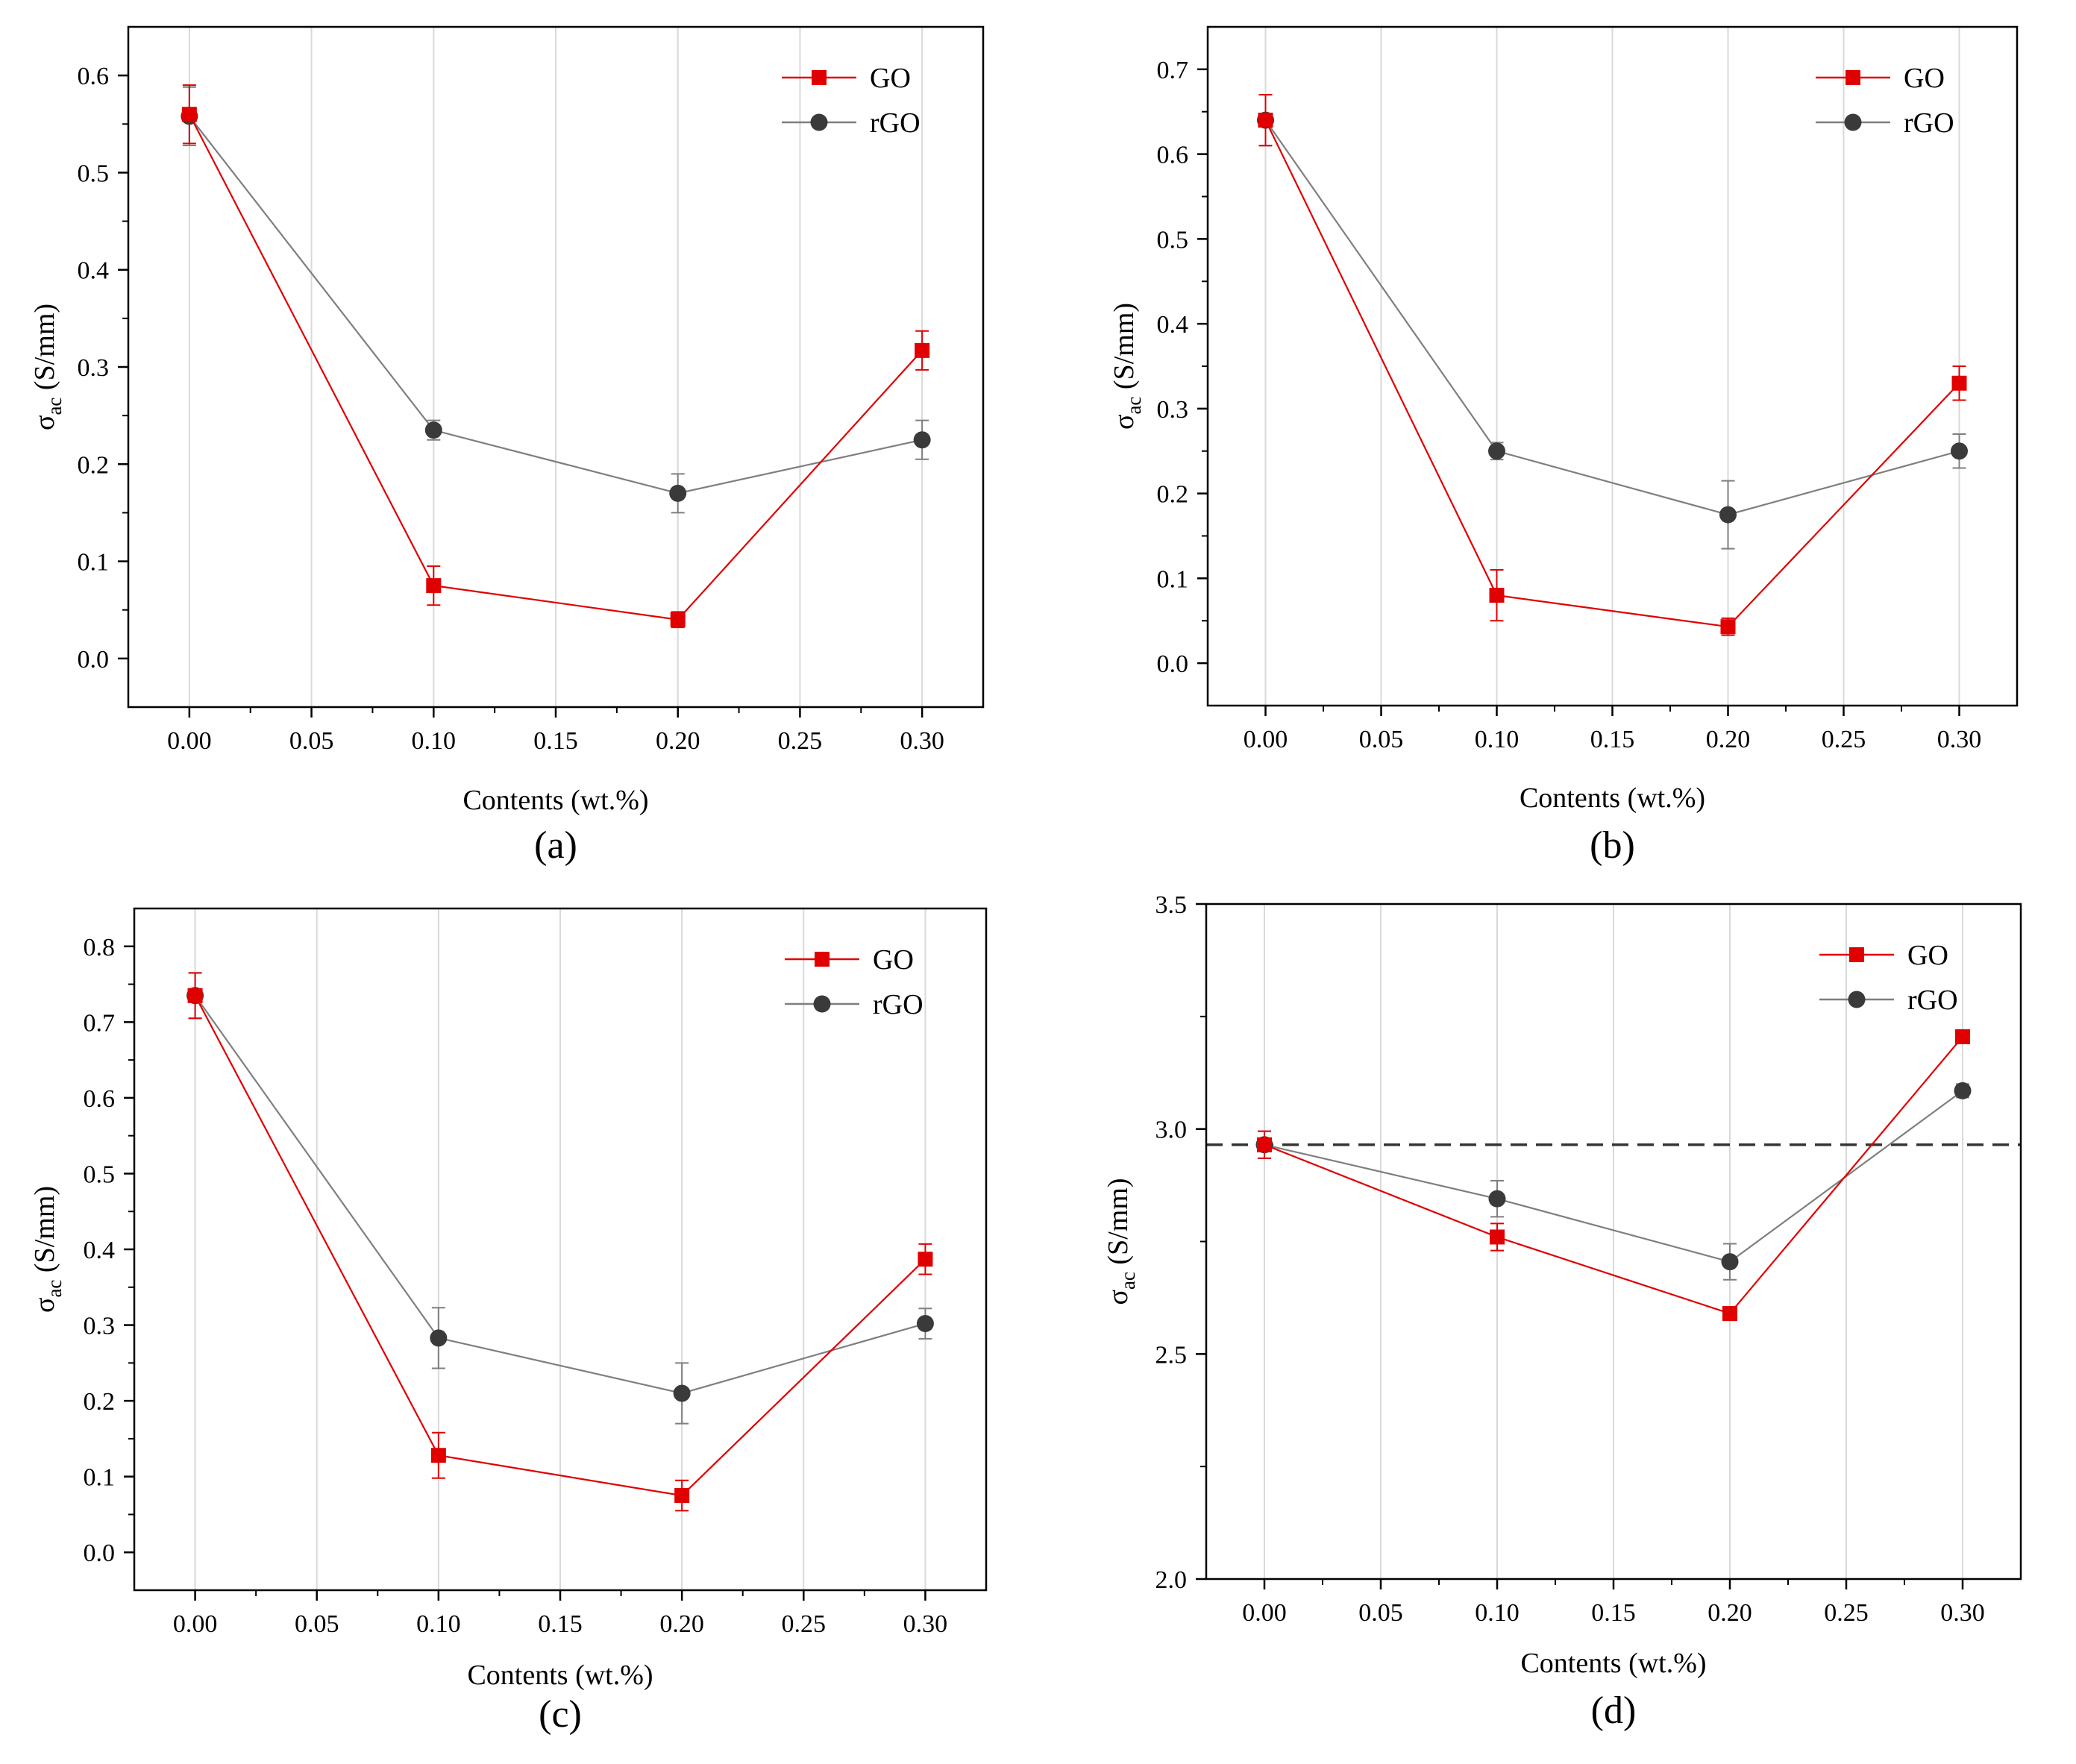  I want to click on legend-item-rgo: rGO, so click(851, 123).